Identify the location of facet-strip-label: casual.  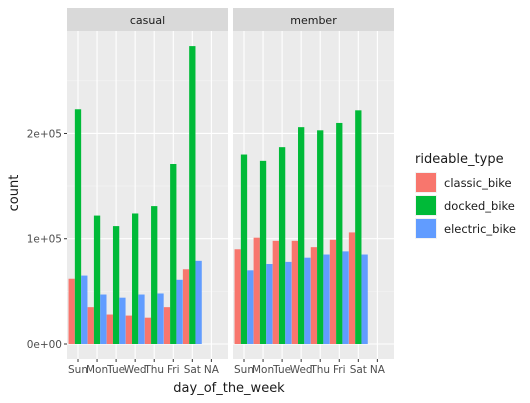
(147, 20).